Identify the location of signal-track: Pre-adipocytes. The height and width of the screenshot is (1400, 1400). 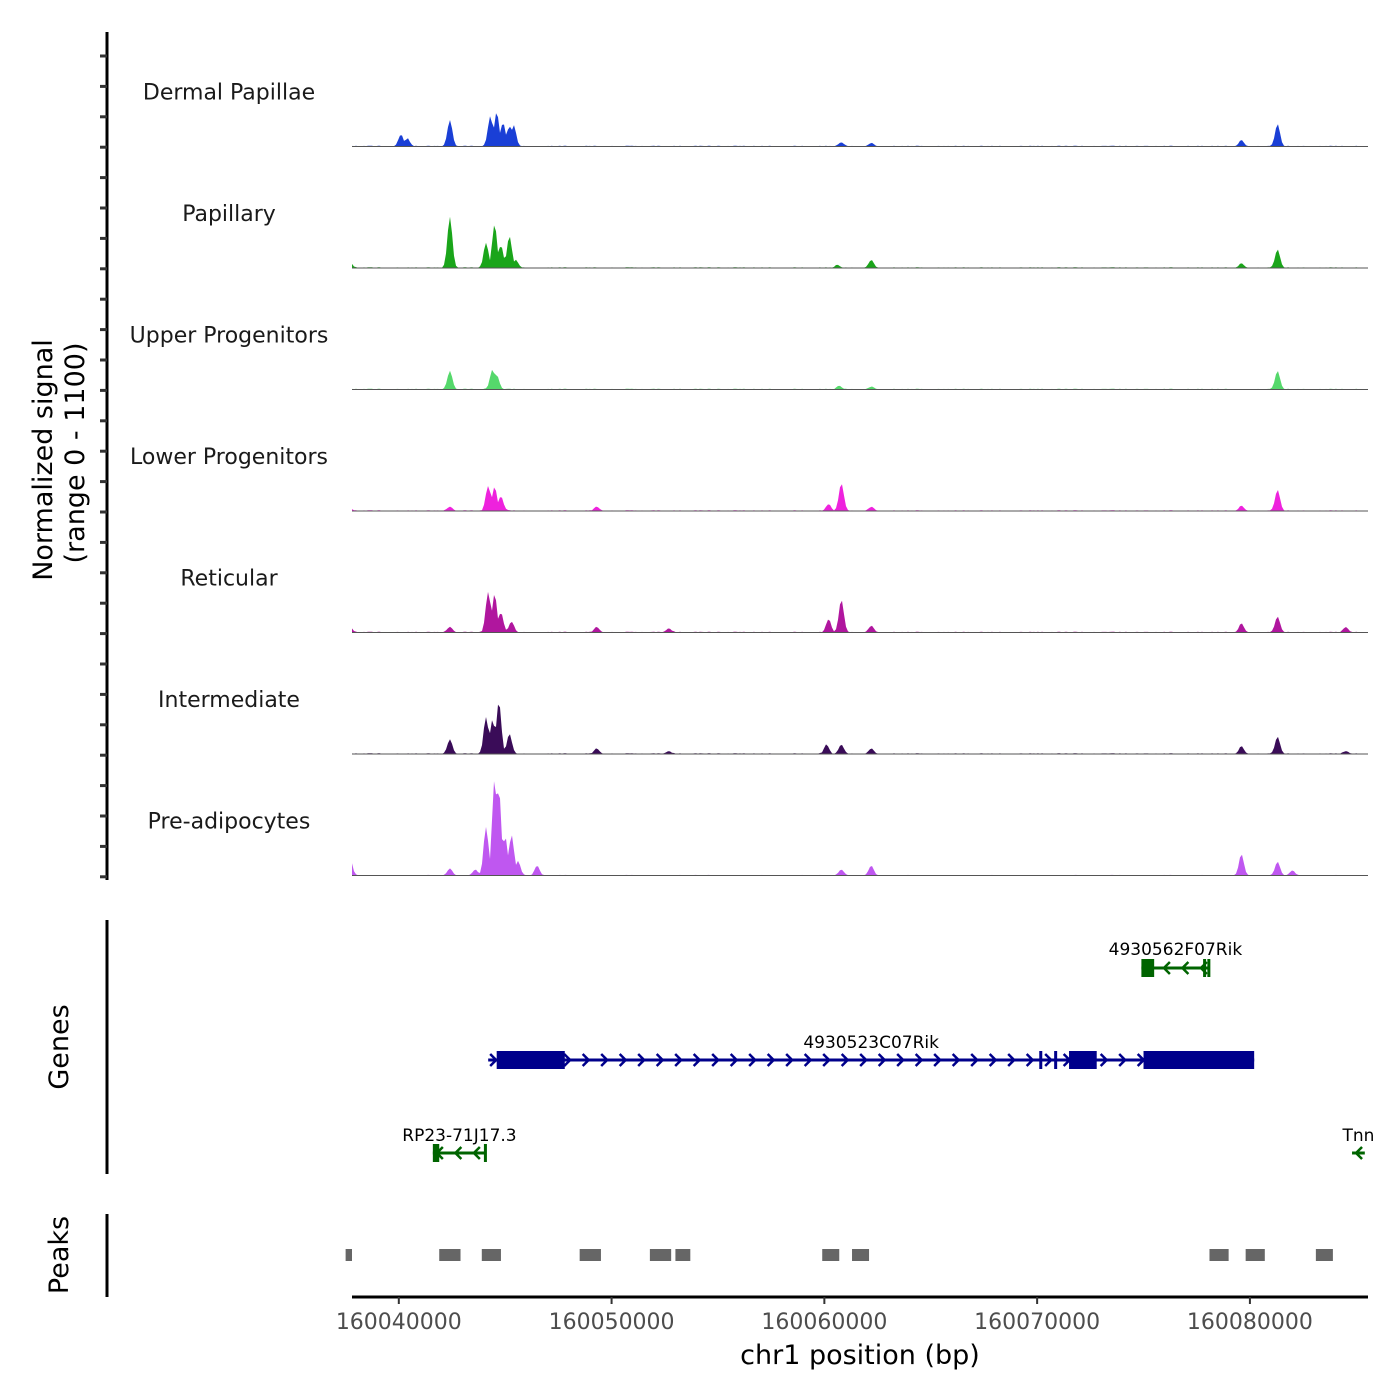
(758, 828).